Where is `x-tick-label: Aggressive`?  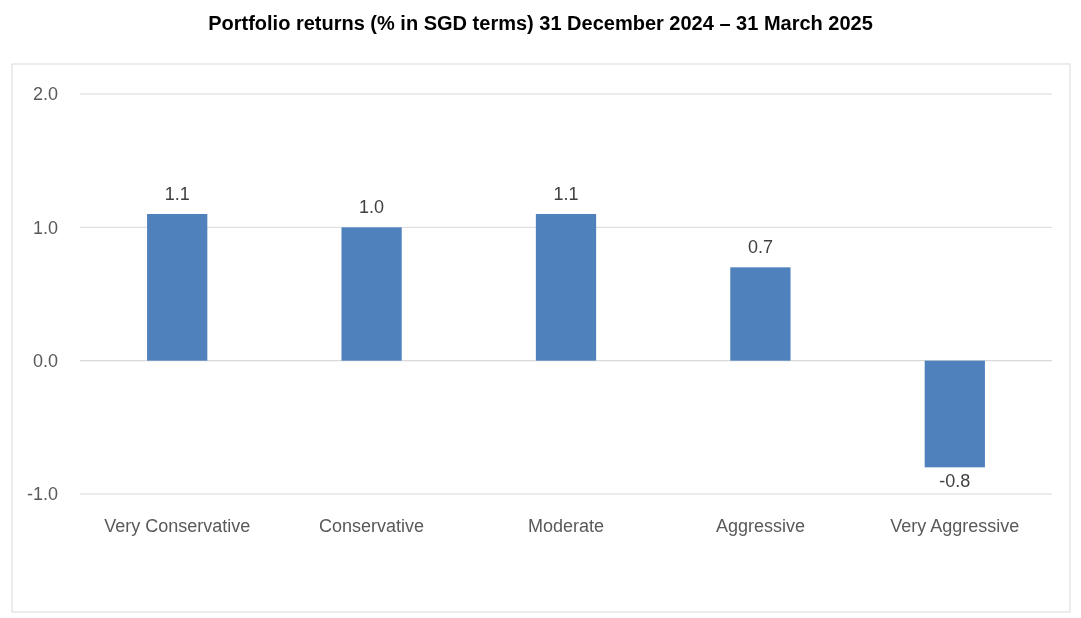
x-tick-label: Aggressive is located at coordinates (760, 526).